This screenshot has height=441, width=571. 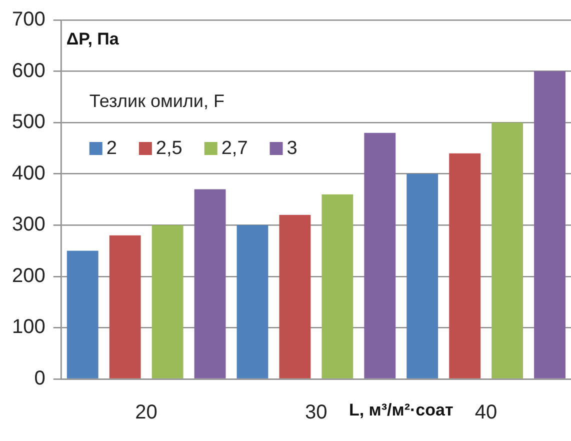 I want to click on y-axis-title: ΔP, Па, so click(x=93, y=39).